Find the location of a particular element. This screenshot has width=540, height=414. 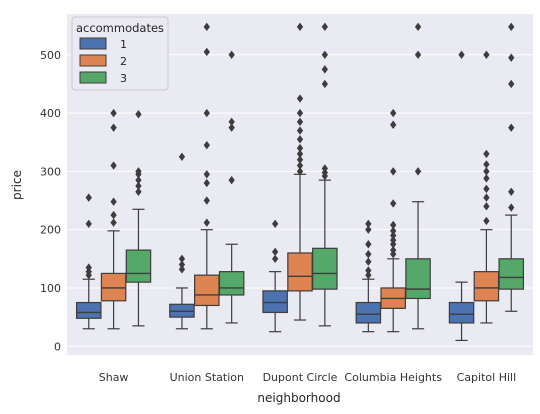

y-tick-label-500: 500 is located at coordinates (50, 55).